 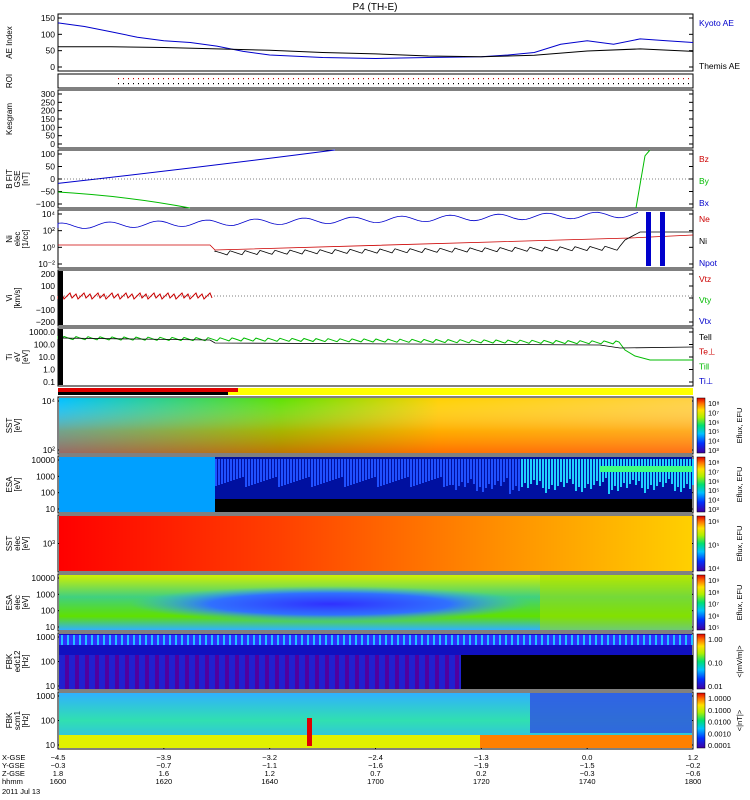 I want to click on series-line-by, so click(x=643, y=179).